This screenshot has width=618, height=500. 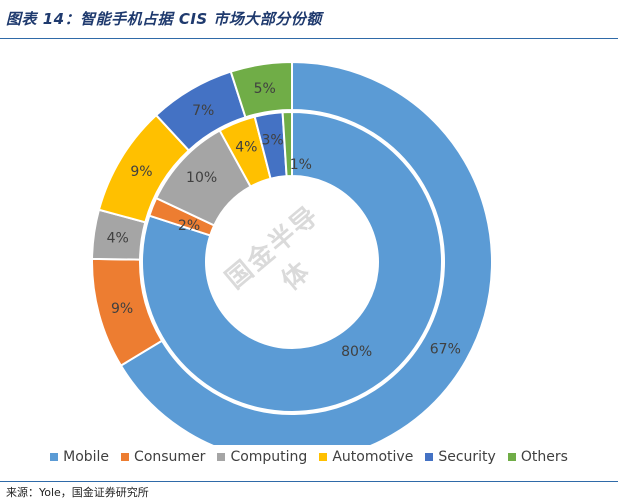 I want to click on legend-label: Automotive, so click(x=373, y=457).